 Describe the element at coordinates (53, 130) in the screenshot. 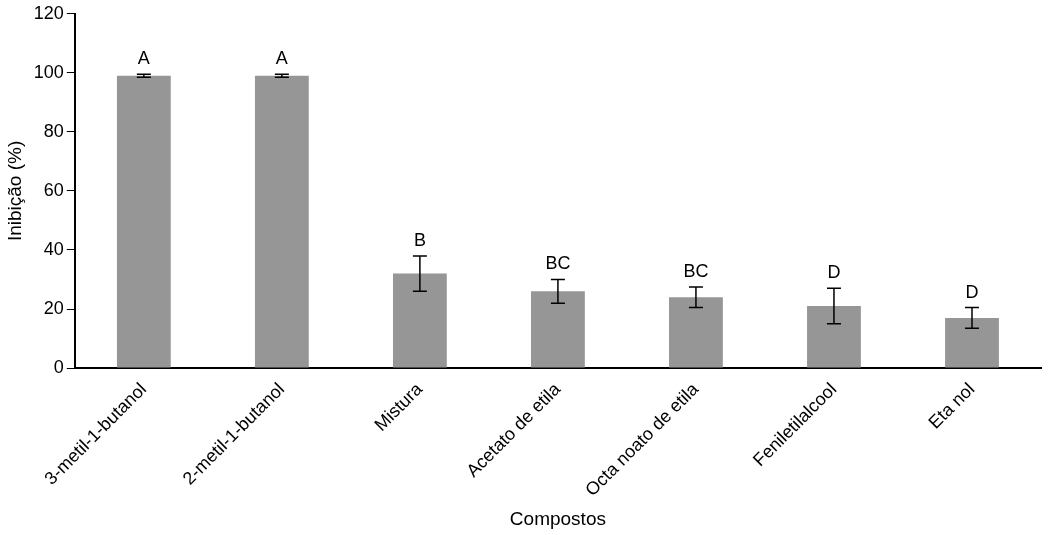

I see `y-tick-label: 80` at that location.